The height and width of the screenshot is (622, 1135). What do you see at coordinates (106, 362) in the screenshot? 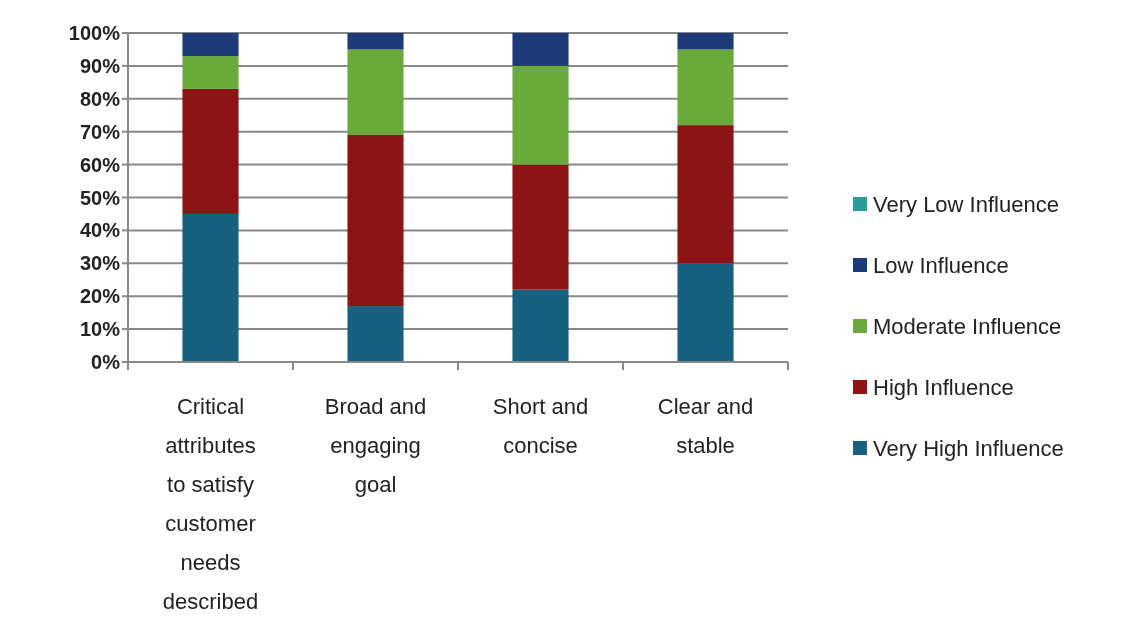
I see `y-tick-label: 0%` at bounding box center [106, 362].